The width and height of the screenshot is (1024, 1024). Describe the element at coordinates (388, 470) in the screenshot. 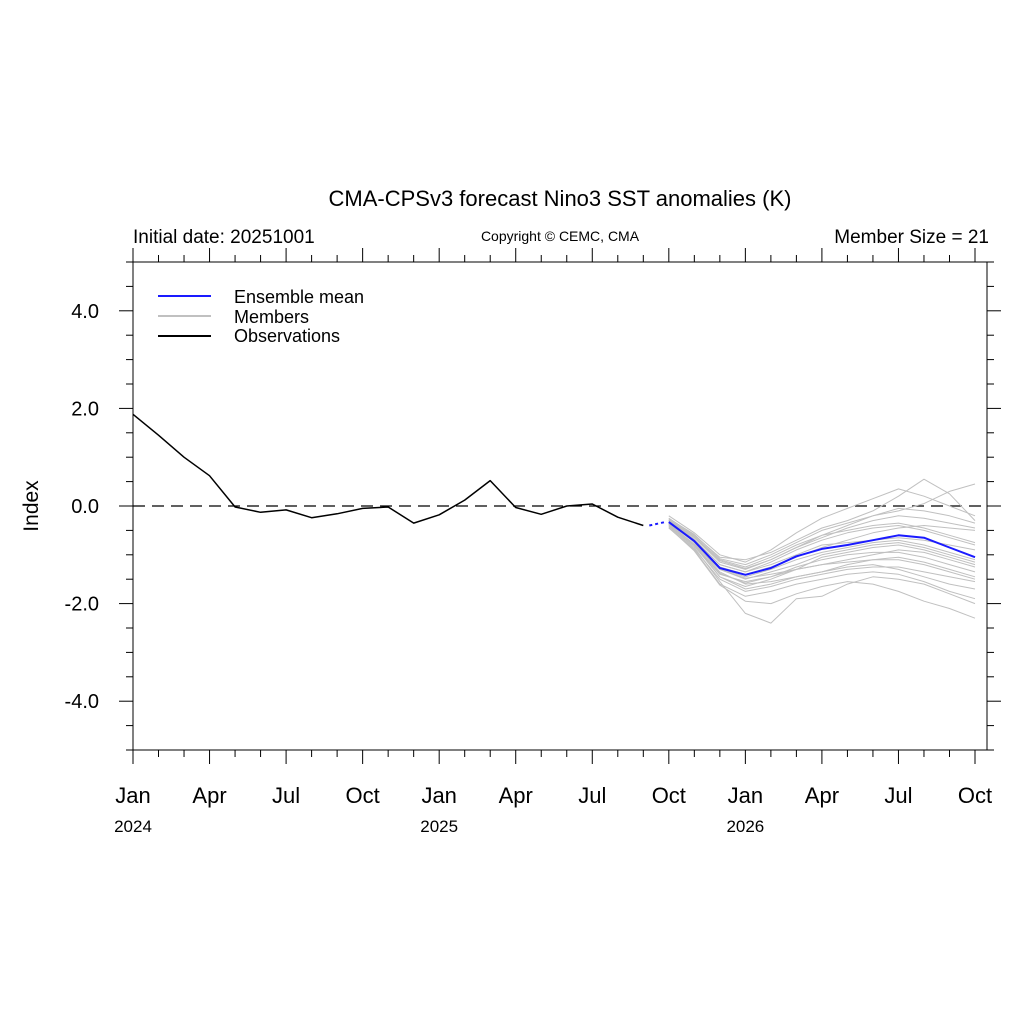

I see `observations-line` at that location.